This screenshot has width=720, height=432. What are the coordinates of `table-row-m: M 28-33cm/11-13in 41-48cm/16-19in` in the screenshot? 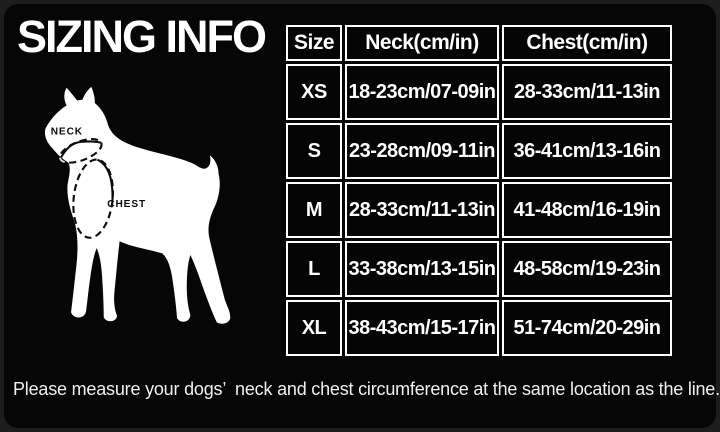 It's located at (479, 210).